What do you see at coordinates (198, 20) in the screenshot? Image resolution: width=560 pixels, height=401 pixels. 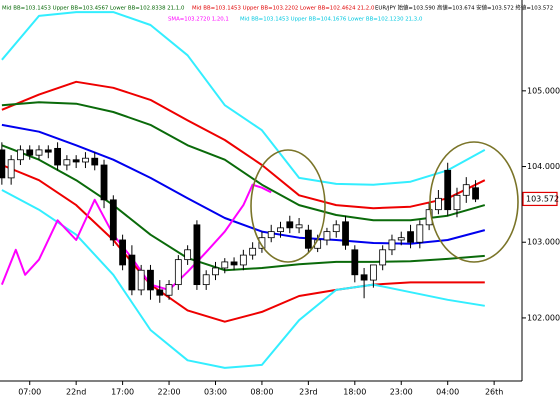 I see `header-text: SMA=103.2720 1,20,1` at bounding box center [198, 20].